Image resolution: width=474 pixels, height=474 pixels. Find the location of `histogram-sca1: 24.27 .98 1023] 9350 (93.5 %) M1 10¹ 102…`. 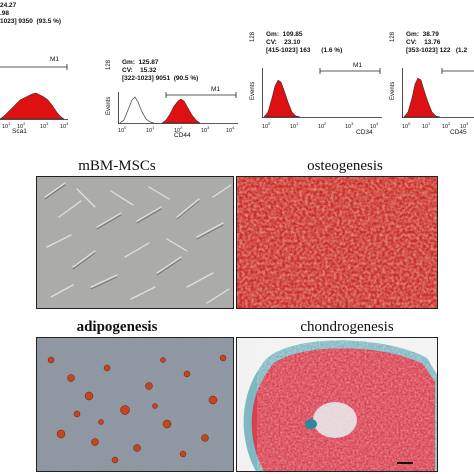

histogram-sca1: 24.27 .98 1023] 9350 (93.5 %) M1 10¹ 102… is located at coordinates (55, 70).